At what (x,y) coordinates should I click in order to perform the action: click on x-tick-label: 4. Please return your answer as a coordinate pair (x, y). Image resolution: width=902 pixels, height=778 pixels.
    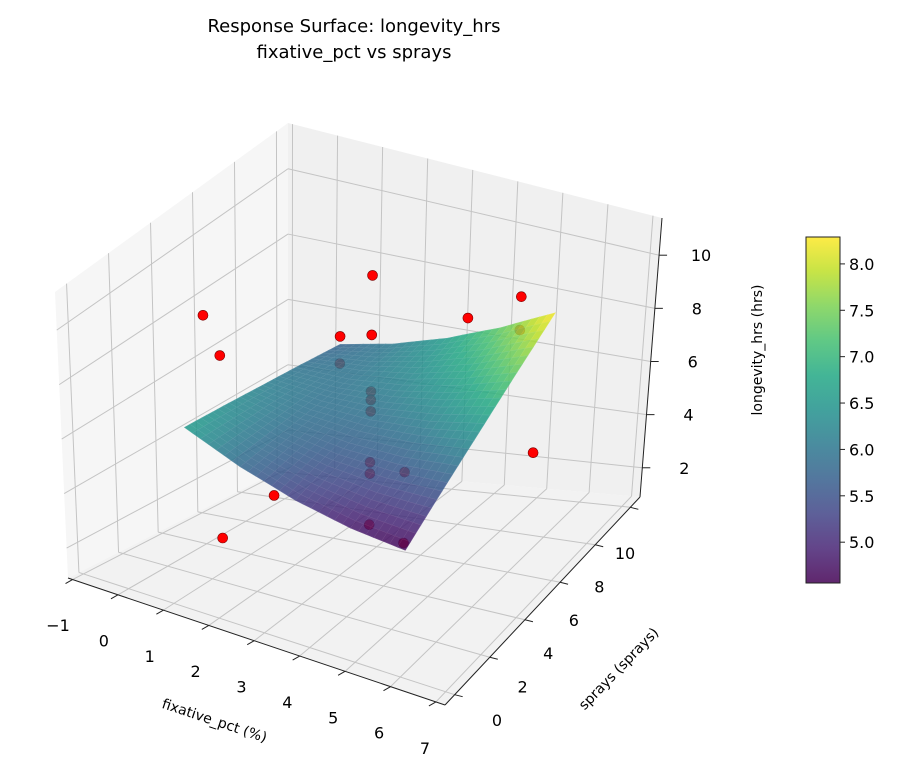
    Looking at the image, I should click on (287, 702).